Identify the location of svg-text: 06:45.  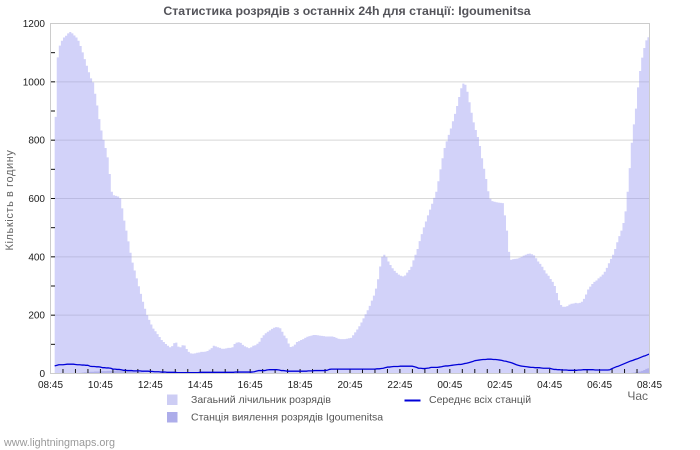
(599, 385).